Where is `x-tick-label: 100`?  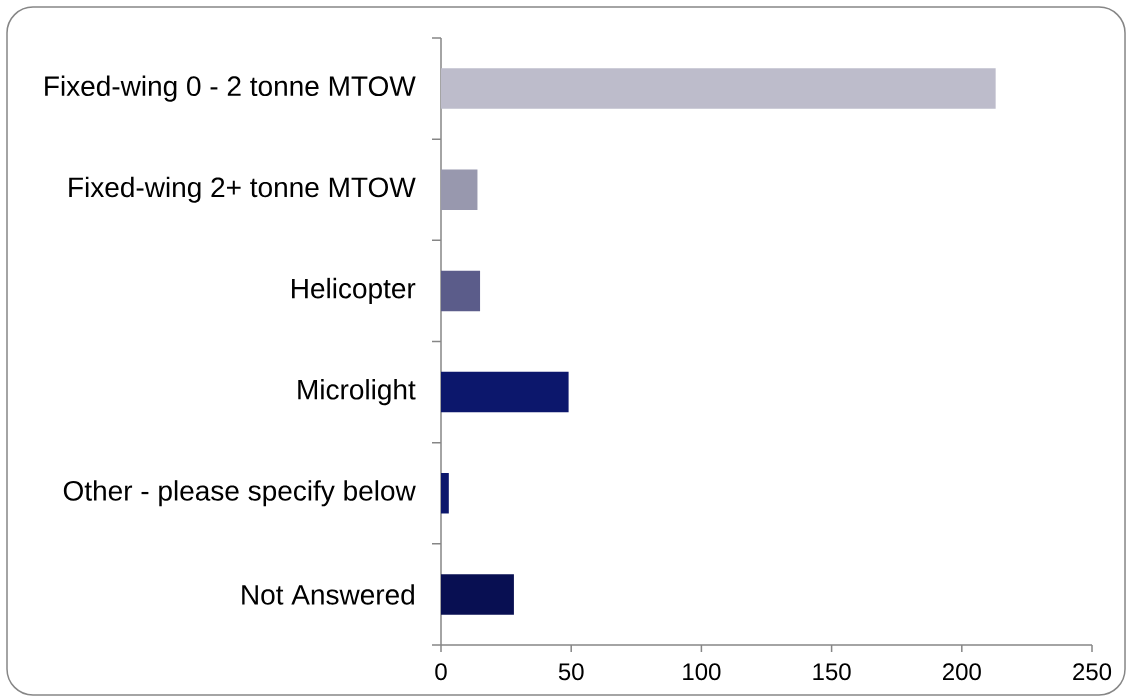 x-tick-label: 100 is located at coordinates (702, 672).